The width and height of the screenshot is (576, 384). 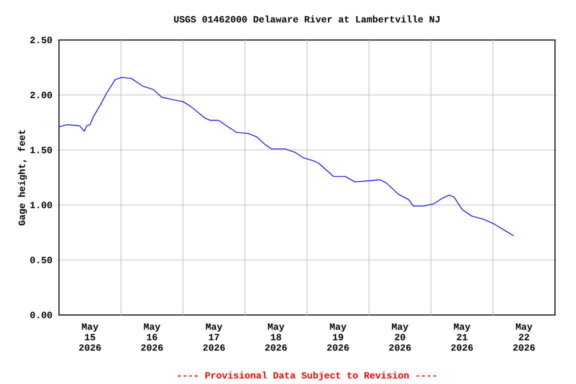 What do you see at coordinates (41, 315) in the screenshot?
I see `y-tick-label: 0.00` at bounding box center [41, 315].